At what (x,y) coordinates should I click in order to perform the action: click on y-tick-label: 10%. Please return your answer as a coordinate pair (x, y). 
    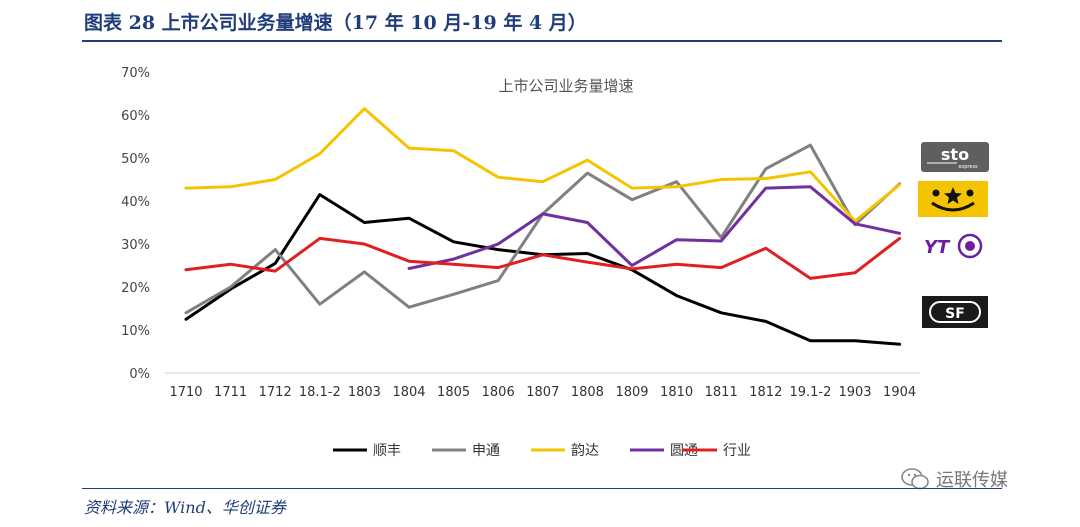
    Looking at the image, I should click on (135, 331).